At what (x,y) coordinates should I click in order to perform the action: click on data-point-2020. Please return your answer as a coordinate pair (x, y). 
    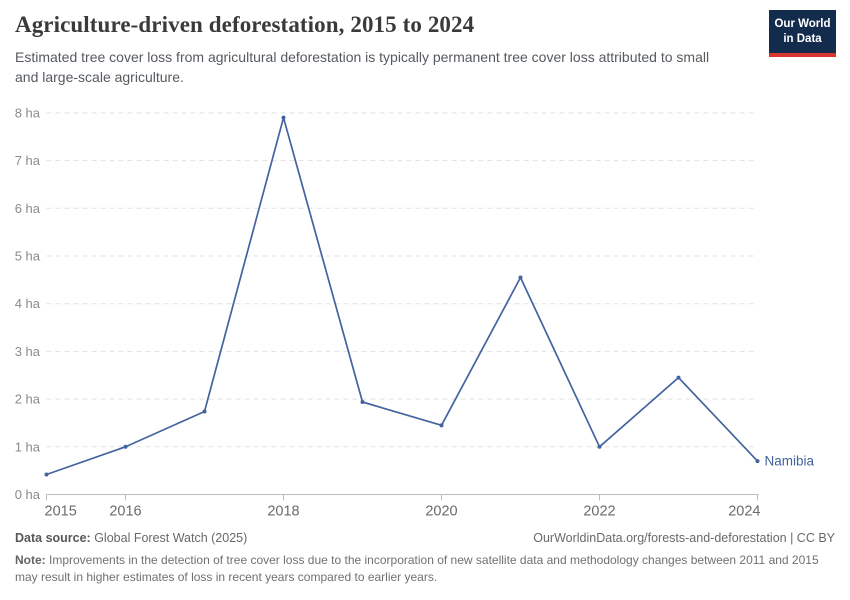
    Looking at the image, I should click on (441, 425).